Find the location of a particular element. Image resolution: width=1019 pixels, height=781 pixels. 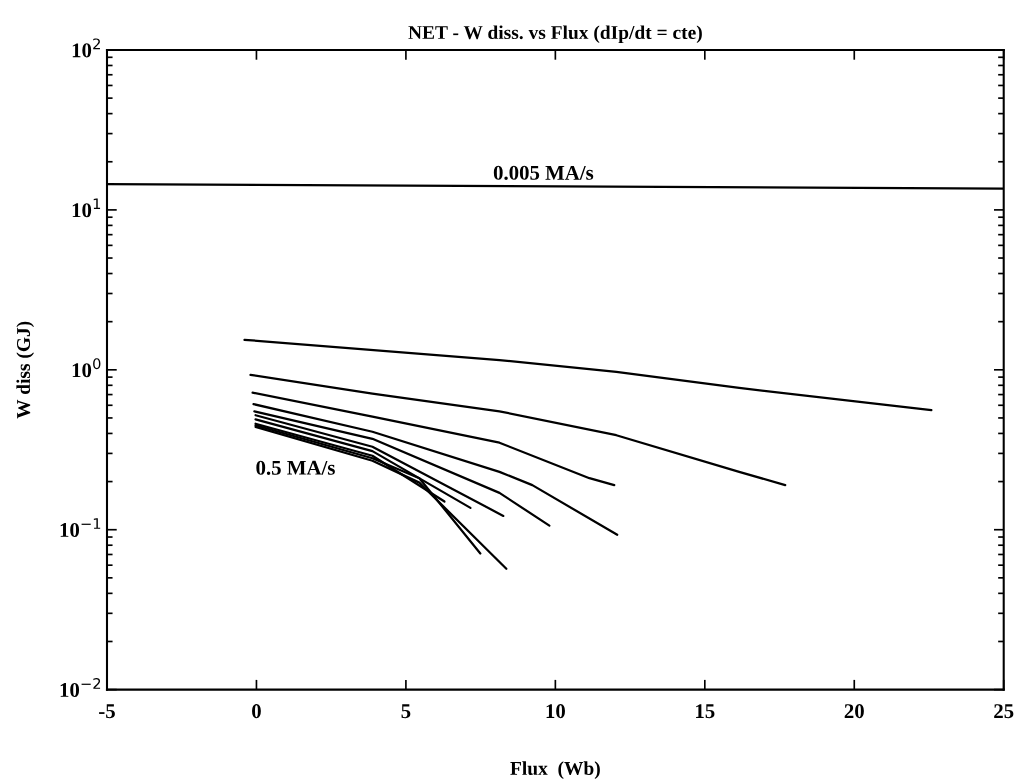

x-tick-label: 5 is located at coordinates (406, 711).